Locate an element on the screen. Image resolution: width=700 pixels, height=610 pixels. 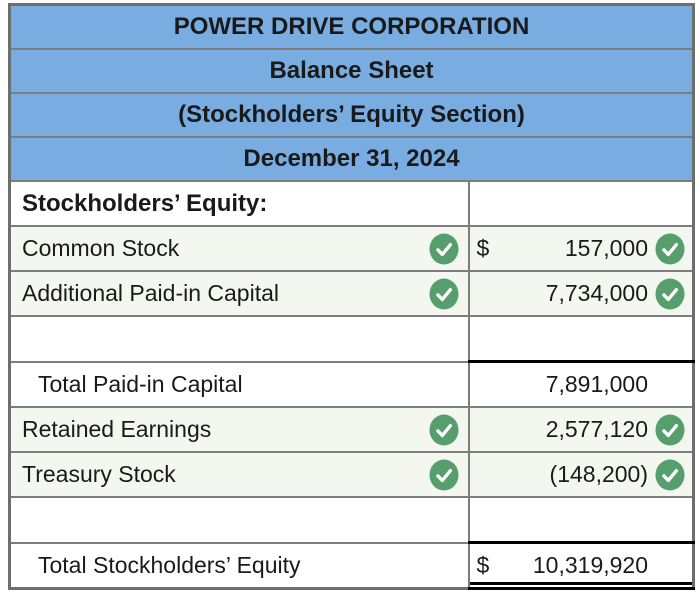
section-title: (Stockholders’ Equity Section) is located at coordinates (351, 115).